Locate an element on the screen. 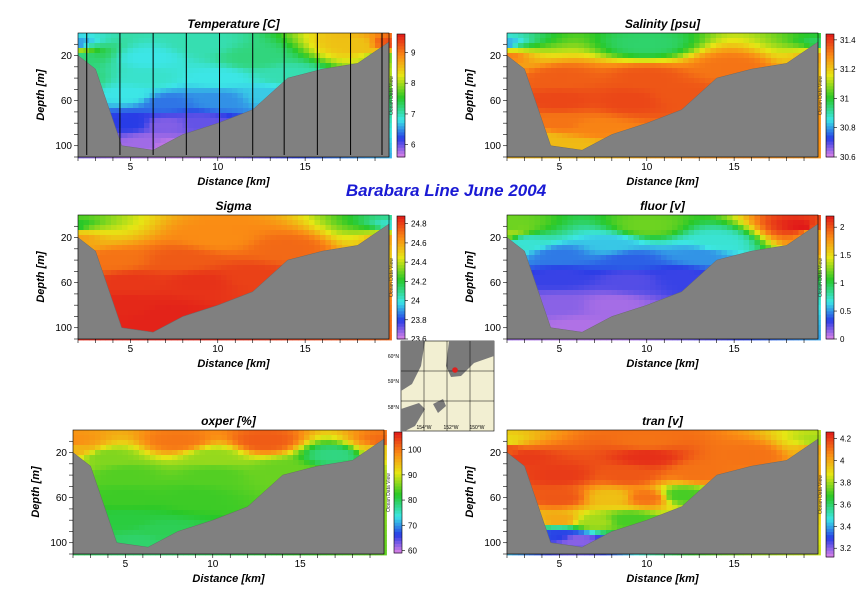  x-tick-label: 15 is located at coordinates (735, 167).